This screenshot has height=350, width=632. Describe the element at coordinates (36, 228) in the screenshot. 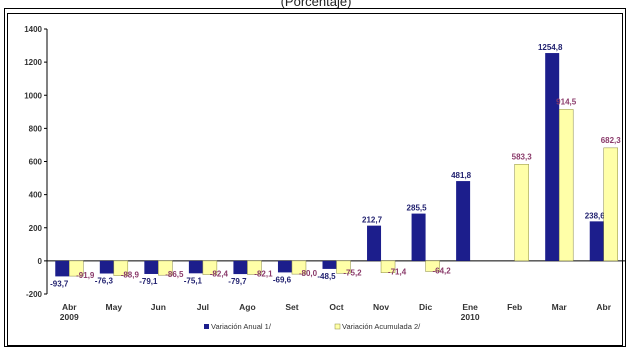

I see `y-tick-label: 200` at that location.